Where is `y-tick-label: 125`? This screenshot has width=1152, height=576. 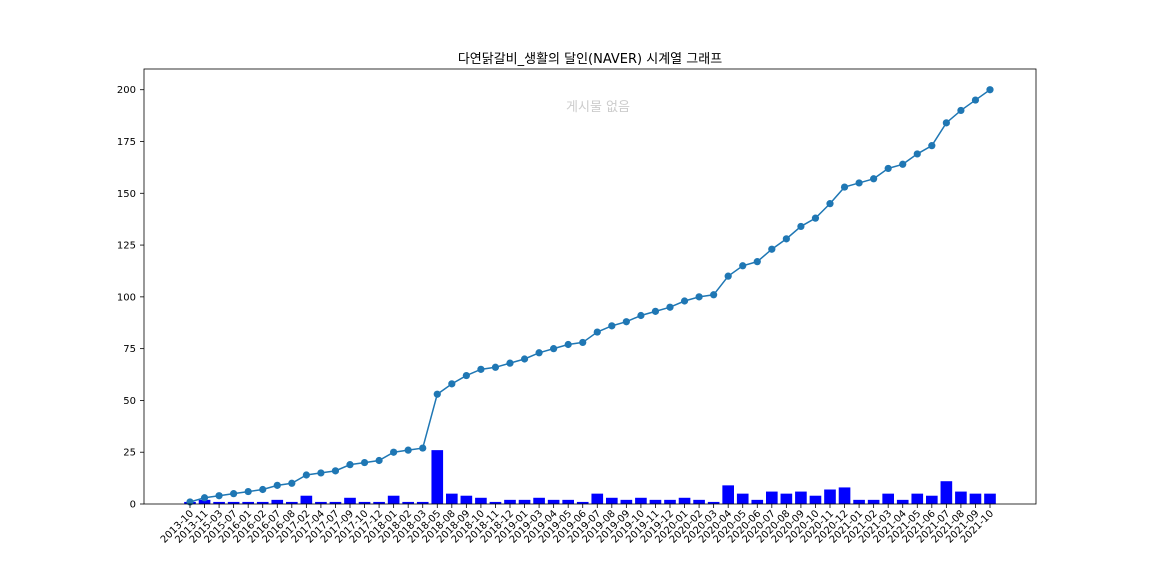
y-tick-label: 125 is located at coordinates (126, 246).